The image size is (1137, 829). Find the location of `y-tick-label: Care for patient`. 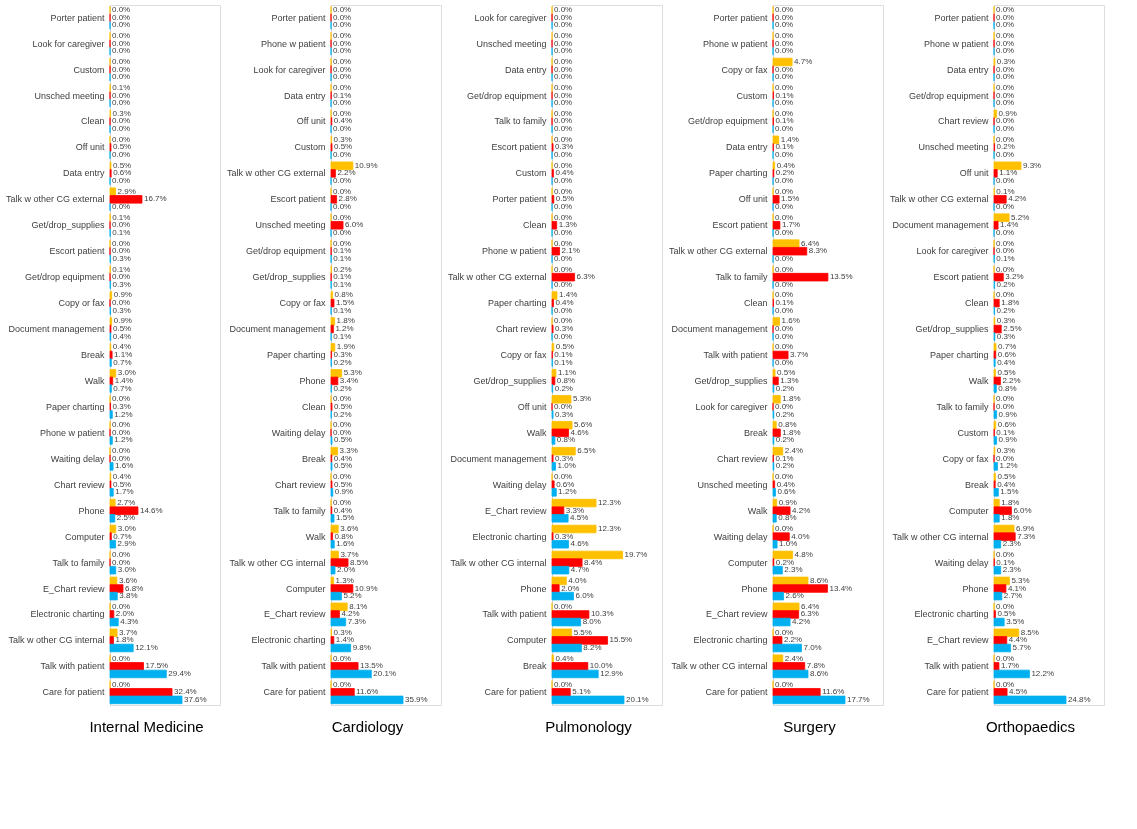

y-tick-label: Care for patient is located at coordinates (957, 692).